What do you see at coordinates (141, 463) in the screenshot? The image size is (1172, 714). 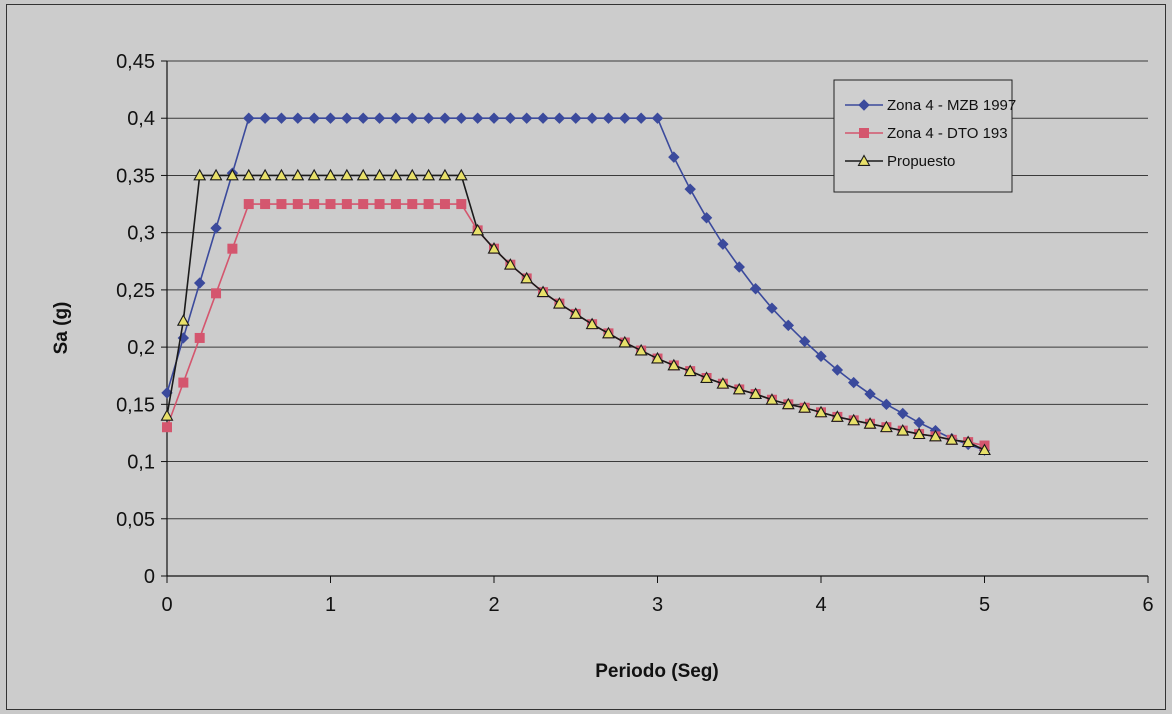 I see `y-tick-label: 0,1` at bounding box center [141, 463].